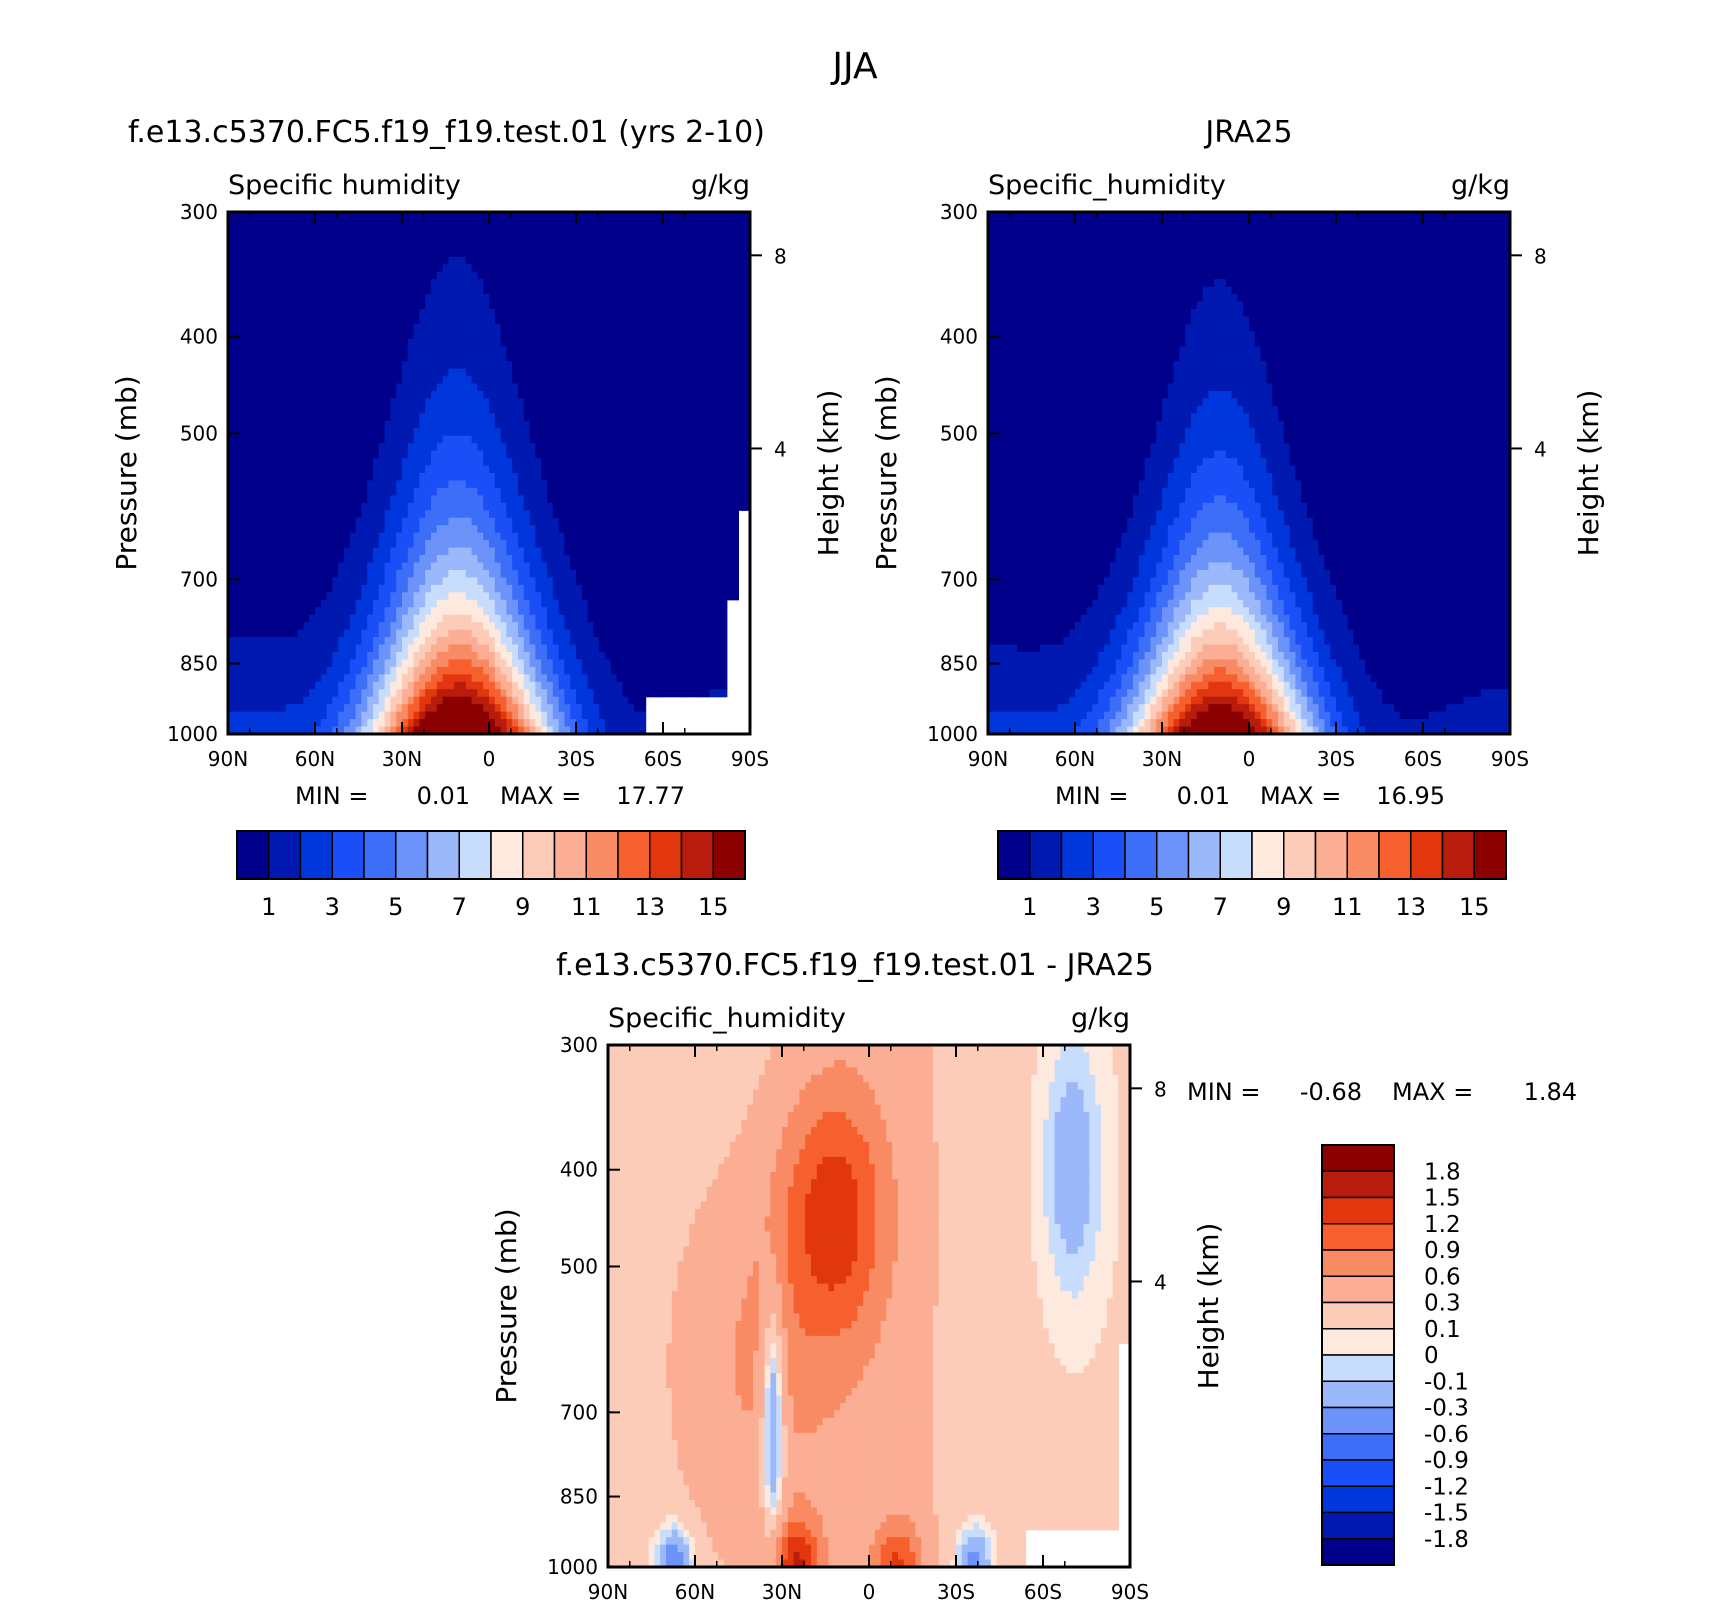 The height and width of the screenshot is (1611, 1710). I want to click on figure-title: JJA, so click(854, 66).